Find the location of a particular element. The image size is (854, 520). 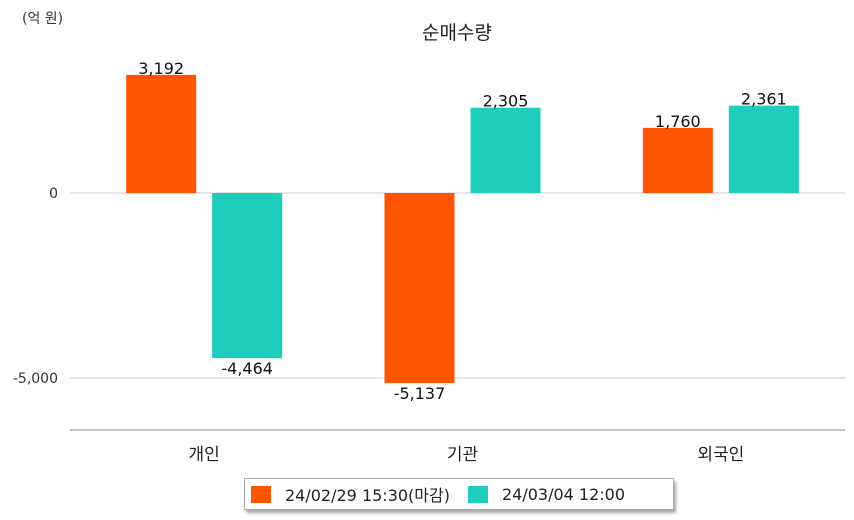

x-tick-label: 개인 is located at coordinates (204, 455).